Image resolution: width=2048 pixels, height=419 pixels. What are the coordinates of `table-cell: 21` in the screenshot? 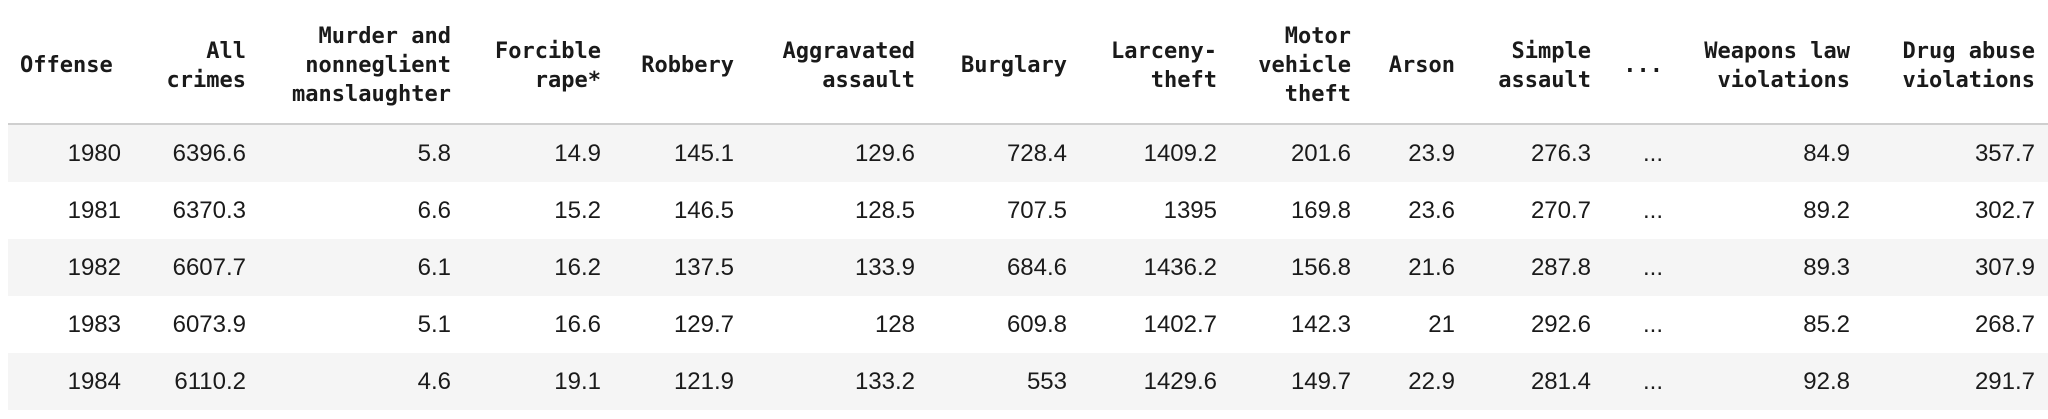 It's located at (1416, 324).